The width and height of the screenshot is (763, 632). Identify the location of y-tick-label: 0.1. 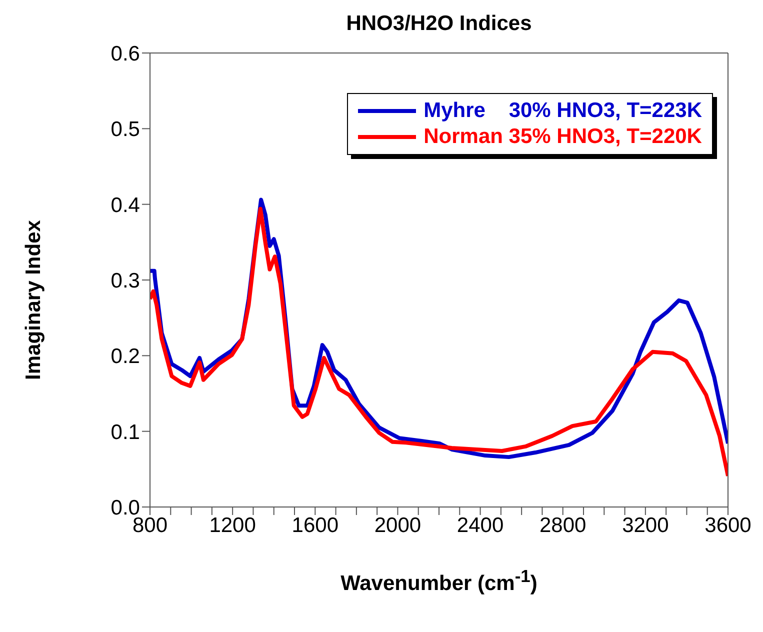
(125, 432).